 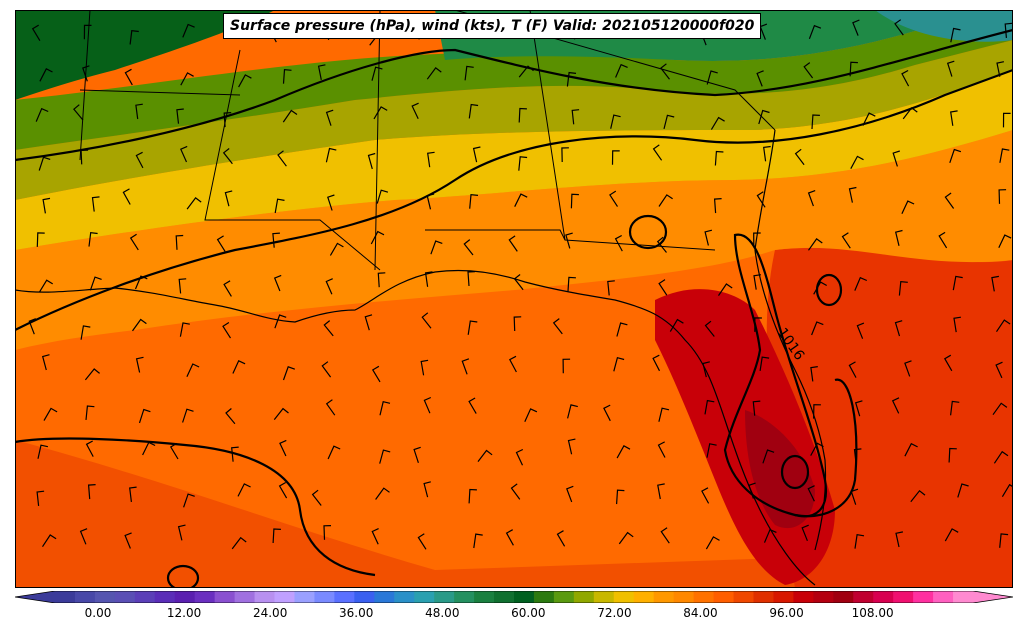 What do you see at coordinates (614, 613) in the screenshot?
I see `colorbar-tick-label: 72.00` at bounding box center [614, 613].